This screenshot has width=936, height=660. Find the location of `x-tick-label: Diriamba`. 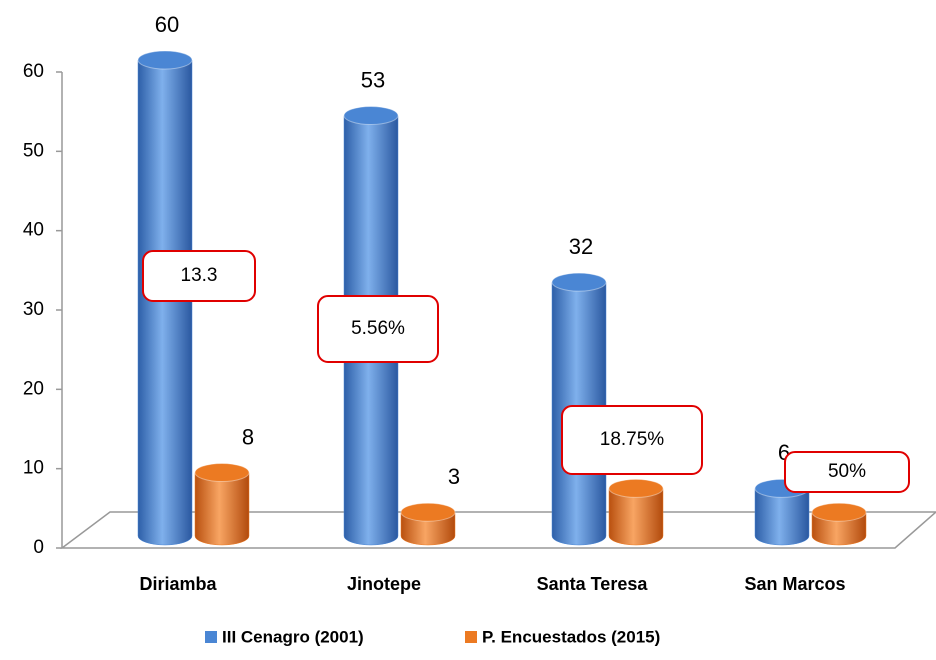

x-tick-label: Diriamba is located at coordinates (178, 584).